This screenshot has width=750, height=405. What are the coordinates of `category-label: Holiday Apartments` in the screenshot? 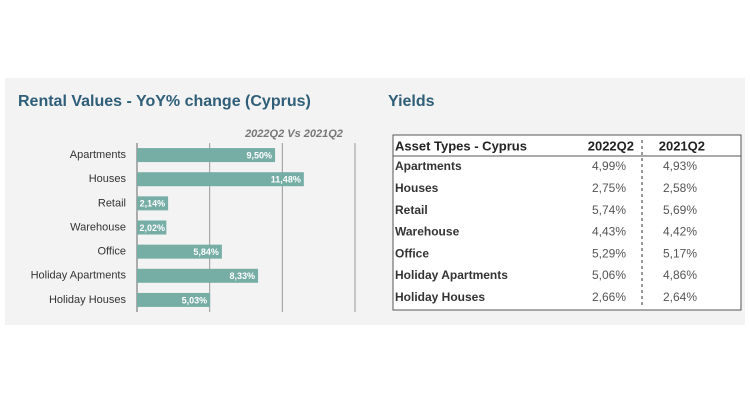 It's located at (79, 276).